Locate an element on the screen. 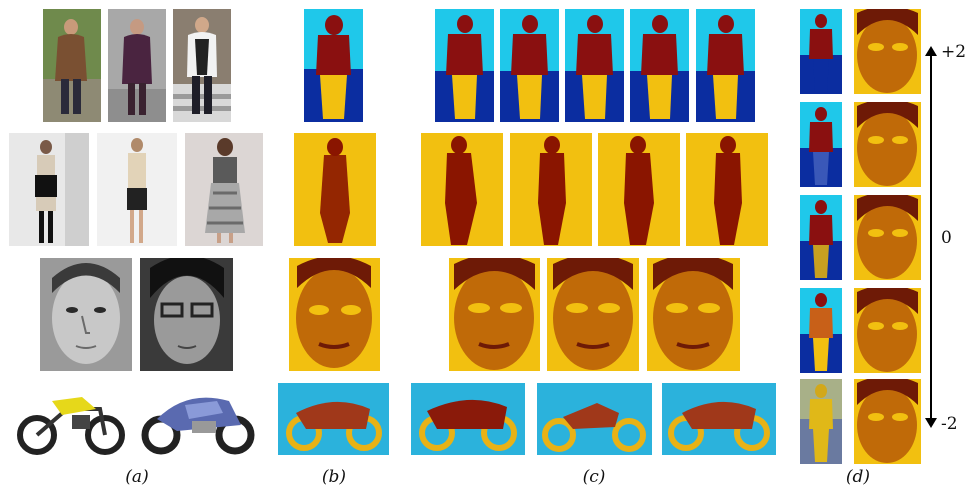 The height and width of the screenshot is (494, 965). scale-label-middle: 0 is located at coordinates (946, 238).